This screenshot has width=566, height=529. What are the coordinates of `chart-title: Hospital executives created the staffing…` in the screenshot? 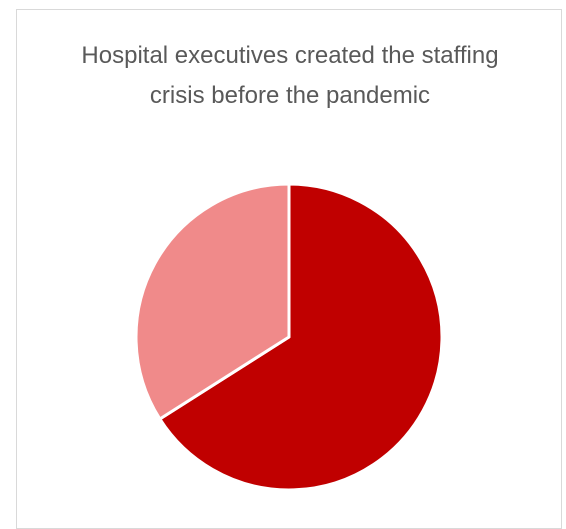 It's located at (290, 75).